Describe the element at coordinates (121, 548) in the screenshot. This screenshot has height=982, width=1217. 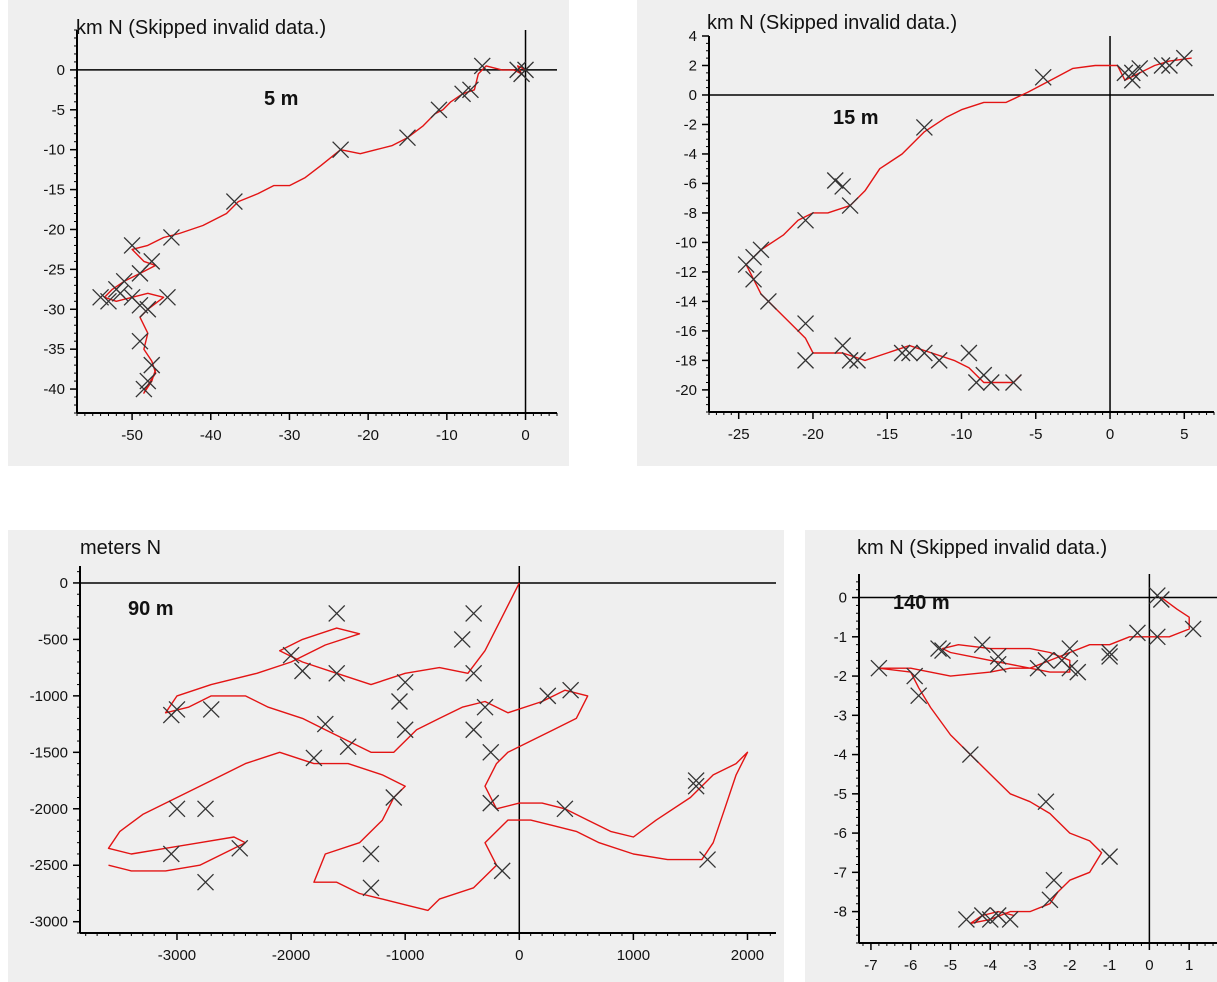
I see `y-axis-label: meters N` at that location.